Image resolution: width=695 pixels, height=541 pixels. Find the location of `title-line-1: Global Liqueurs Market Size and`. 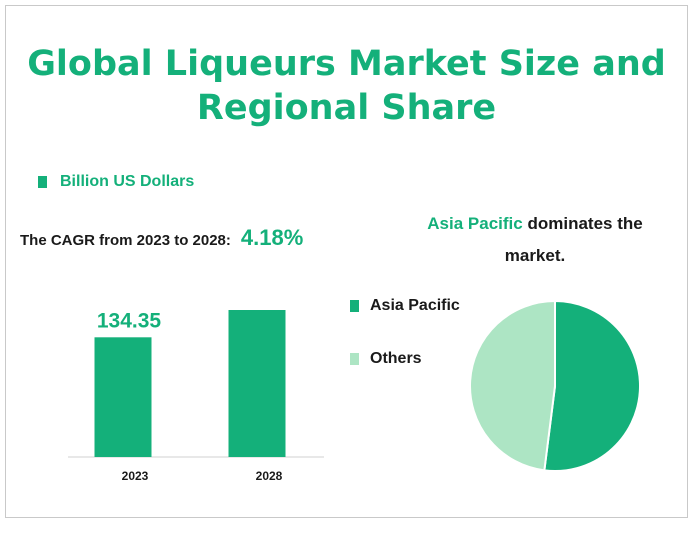

title-line-1: Global Liqueurs Market Size and is located at coordinates (346, 64).